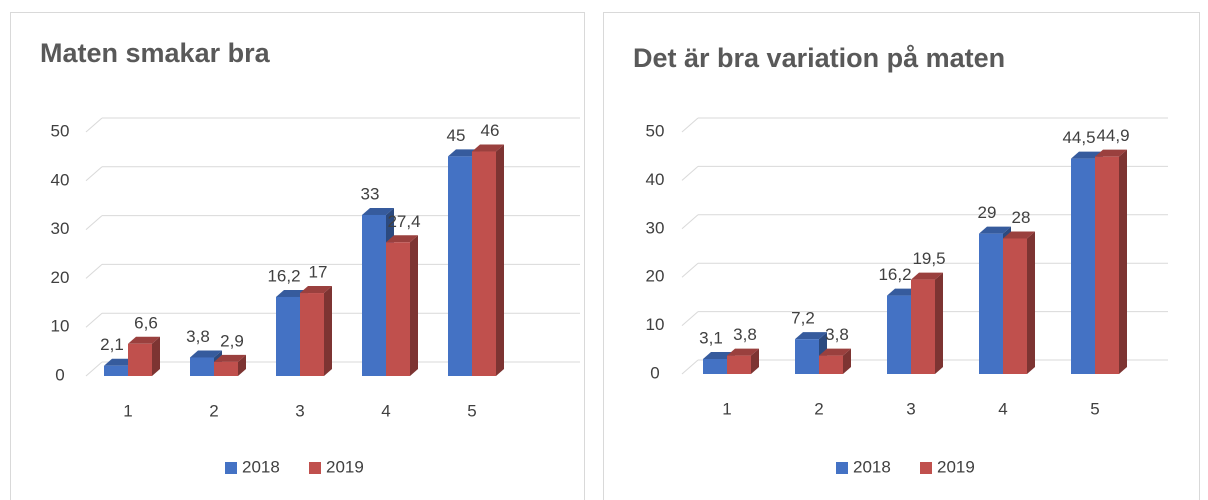  What do you see at coordinates (403, 221) in the screenshot?
I see `data-label: 27,4` at bounding box center [403, 221].